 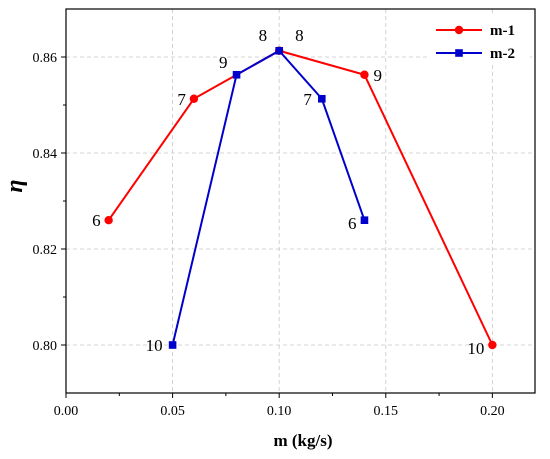 What do you see at coordinates (172, 411) in the screenshot?
I see `x-tick-label: 0.05` at bounding box center [172, 411].